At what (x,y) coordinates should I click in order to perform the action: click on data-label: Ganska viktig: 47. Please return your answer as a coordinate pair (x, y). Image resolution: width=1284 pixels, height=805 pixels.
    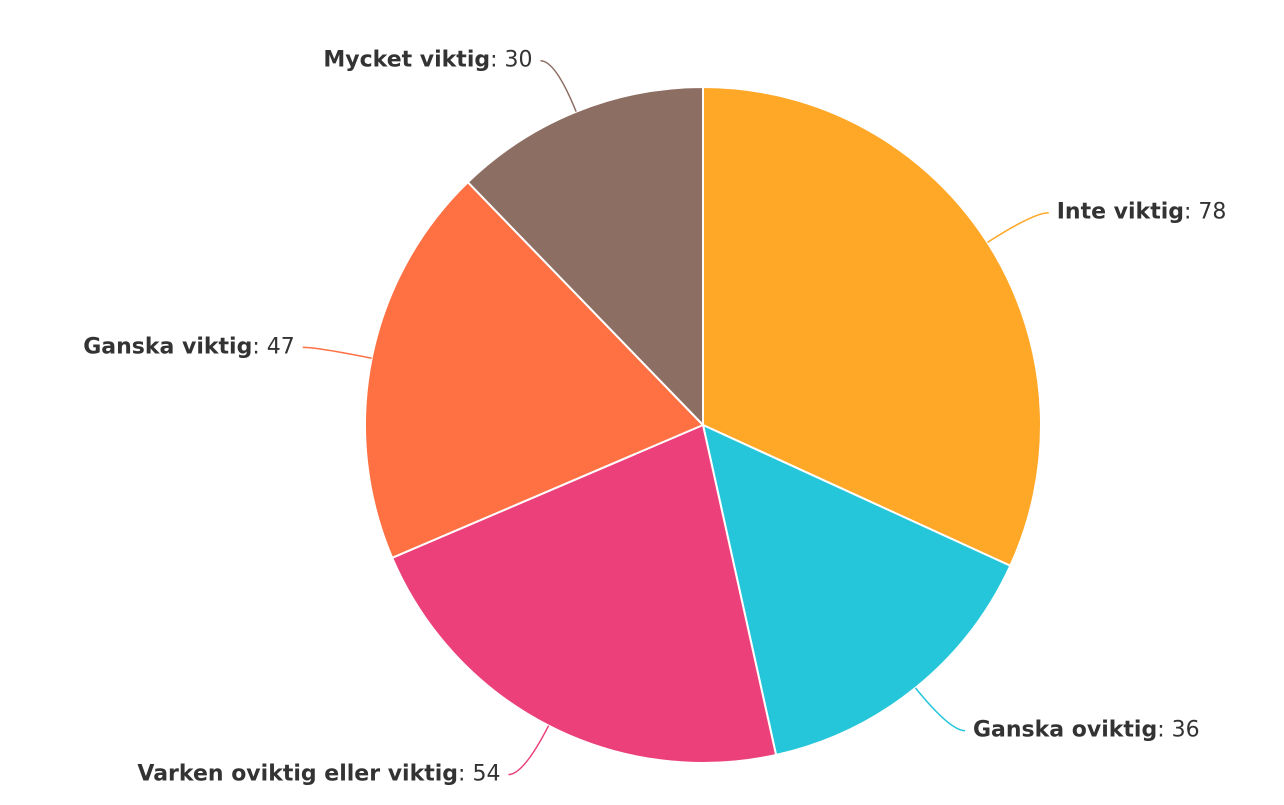
    Looking at the image, I should click on (189, 346).